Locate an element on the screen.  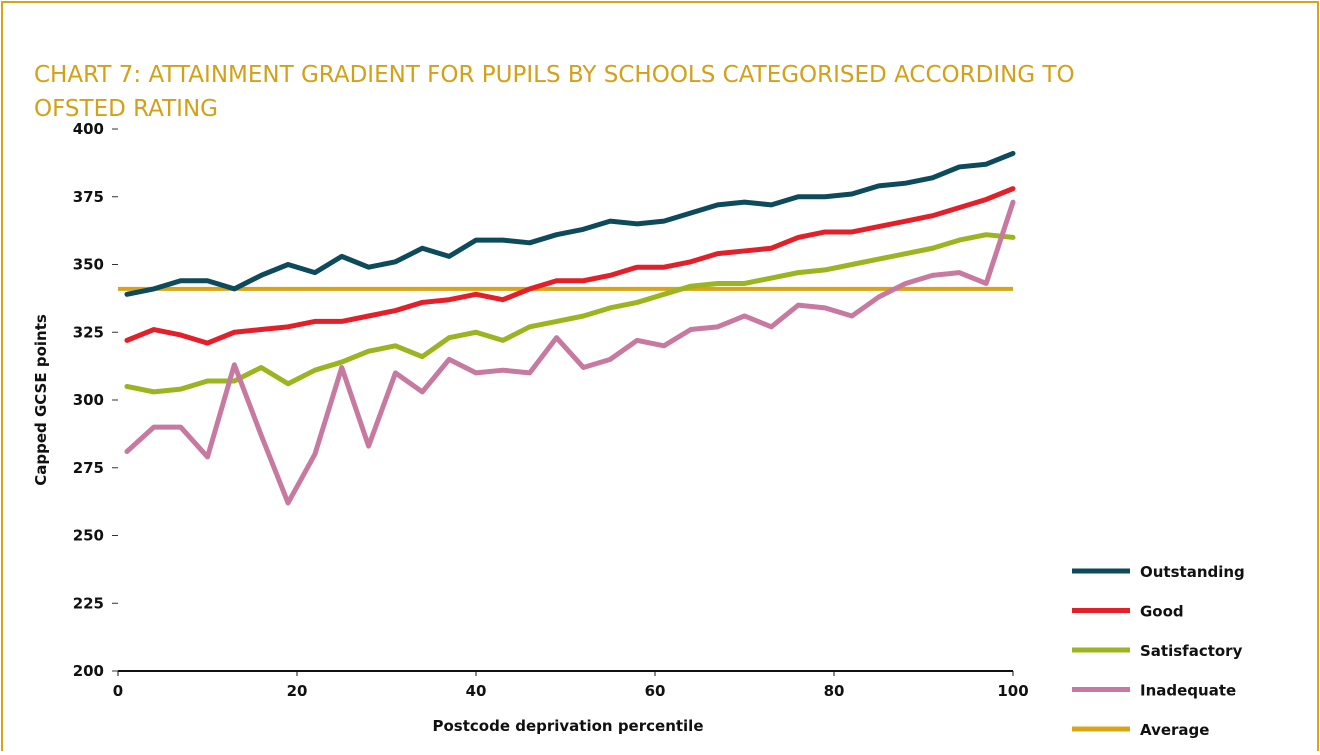
y-tick-label: 225 is located at coordinates (88, 603).